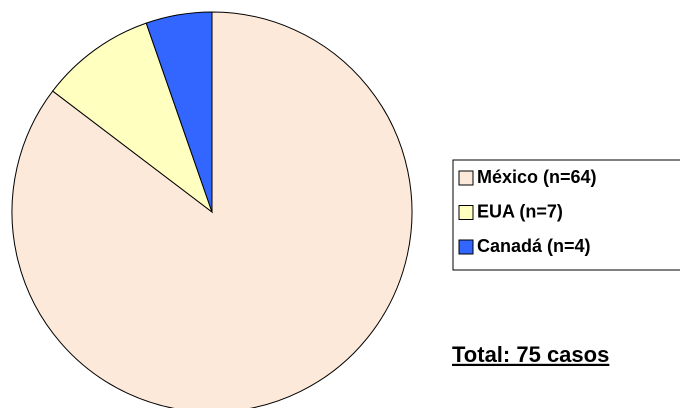 The image size is (680, 408). I want to click on legend-label: EUA (n=7), so click(520, 211).